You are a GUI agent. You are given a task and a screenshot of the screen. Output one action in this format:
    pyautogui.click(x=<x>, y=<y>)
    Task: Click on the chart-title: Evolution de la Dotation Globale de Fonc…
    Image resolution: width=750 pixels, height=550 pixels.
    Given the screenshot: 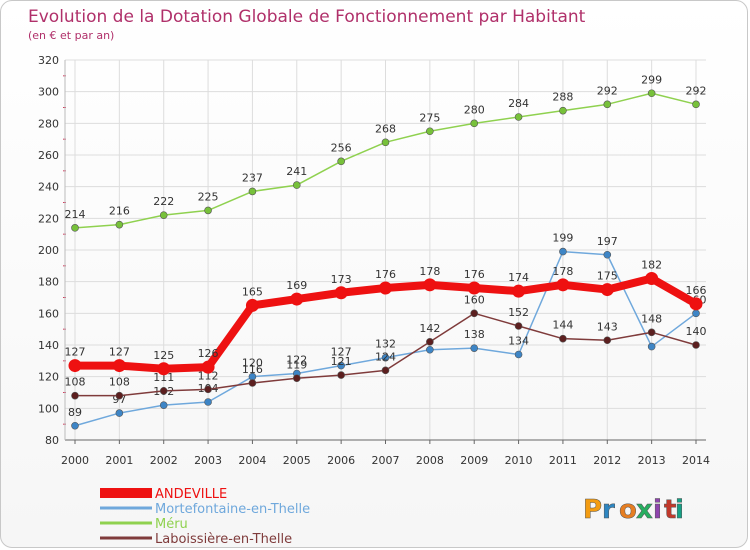 What is the action you would take?
    pyautogui.click(x=307, y=17)
    